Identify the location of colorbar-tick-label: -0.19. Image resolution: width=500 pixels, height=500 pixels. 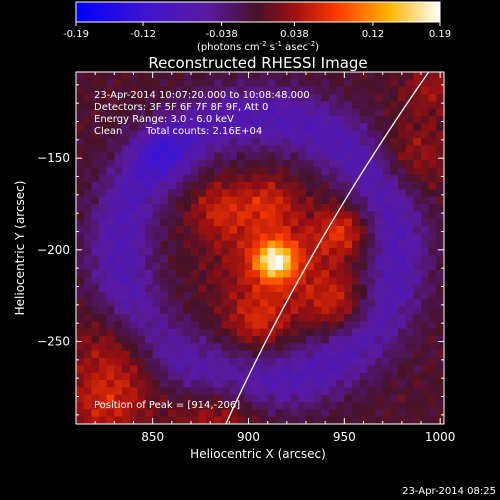
(76, 34).